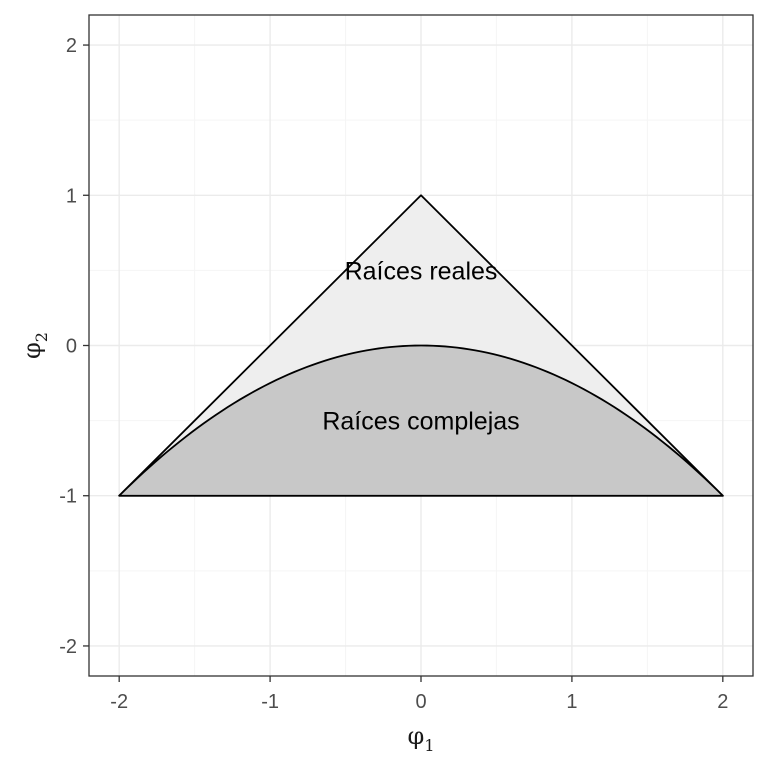 The image size is (768, 768). Describe the element at coordinates (71, 46) in the screenshot. I see `y-tick-label: 2` at that location.